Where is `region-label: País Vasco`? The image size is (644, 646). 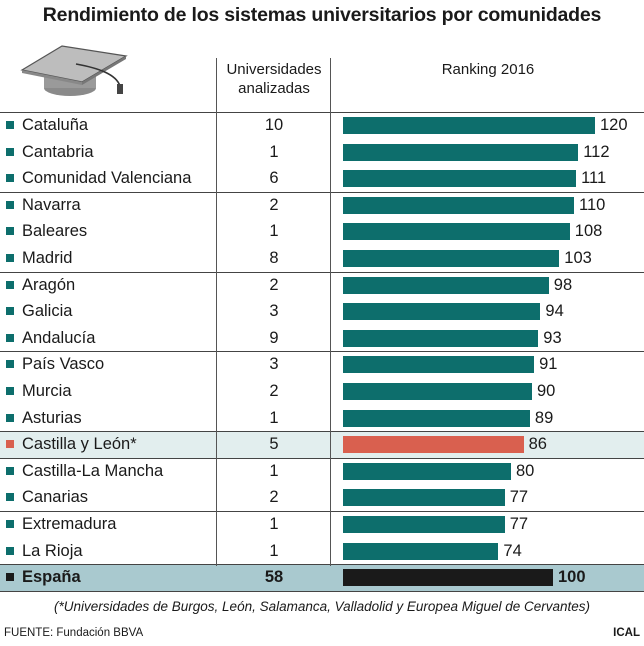 region-label: País Vasco is located at coordinates (63, 364).